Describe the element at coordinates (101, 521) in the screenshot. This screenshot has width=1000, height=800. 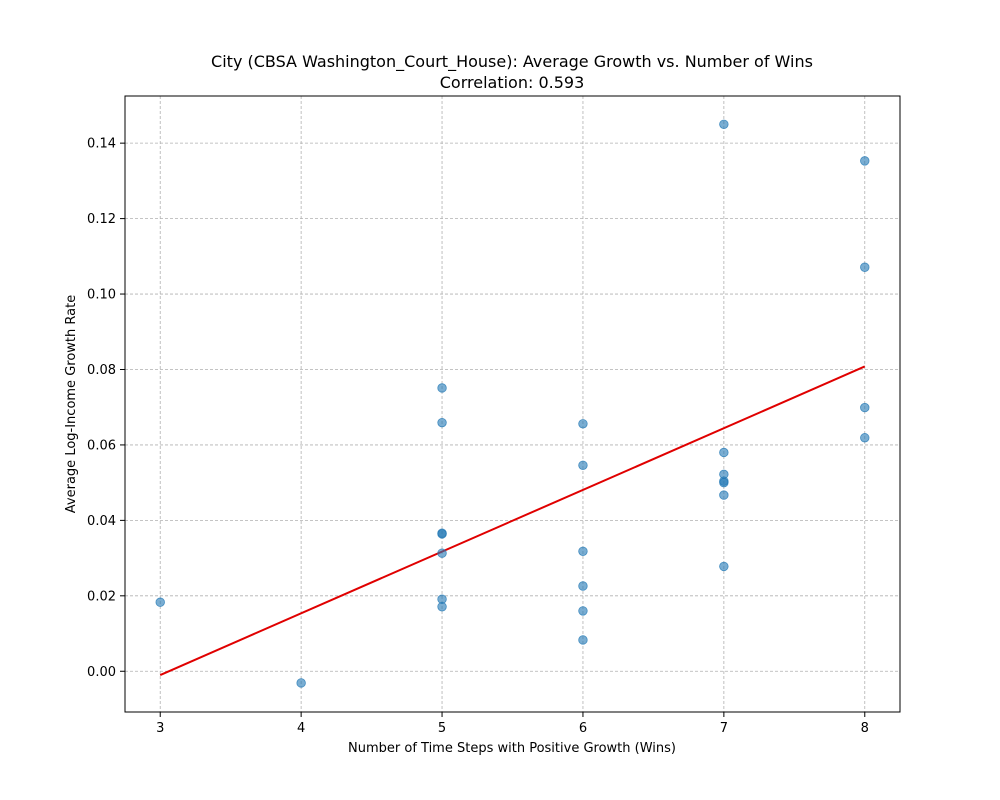
I see `y-tick-label: 0.04` at that location.